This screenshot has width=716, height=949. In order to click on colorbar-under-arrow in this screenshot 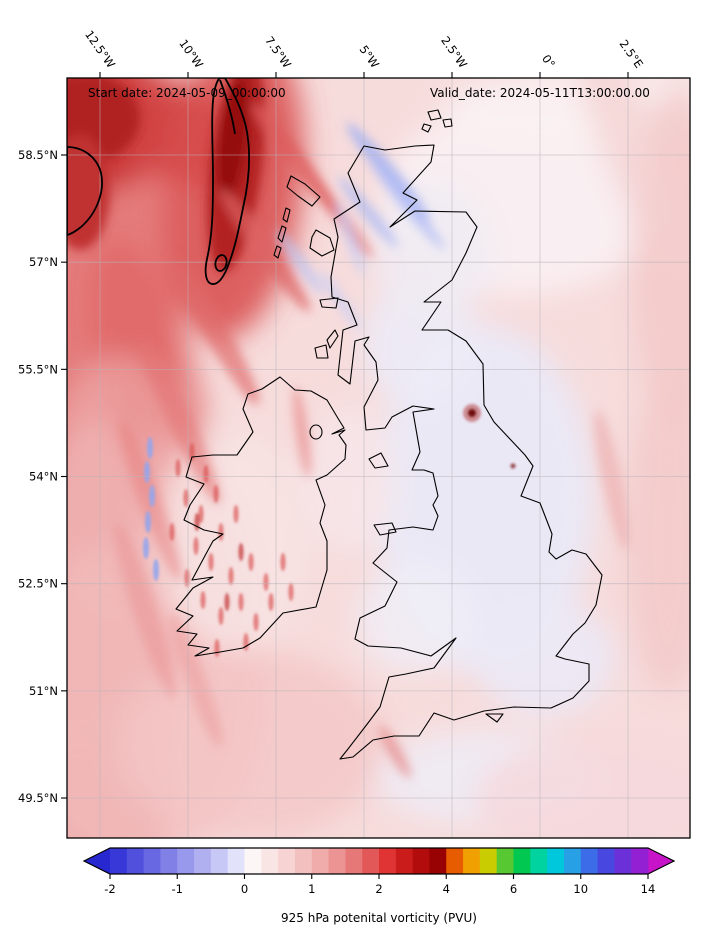, I will do `click(97, 861)`.